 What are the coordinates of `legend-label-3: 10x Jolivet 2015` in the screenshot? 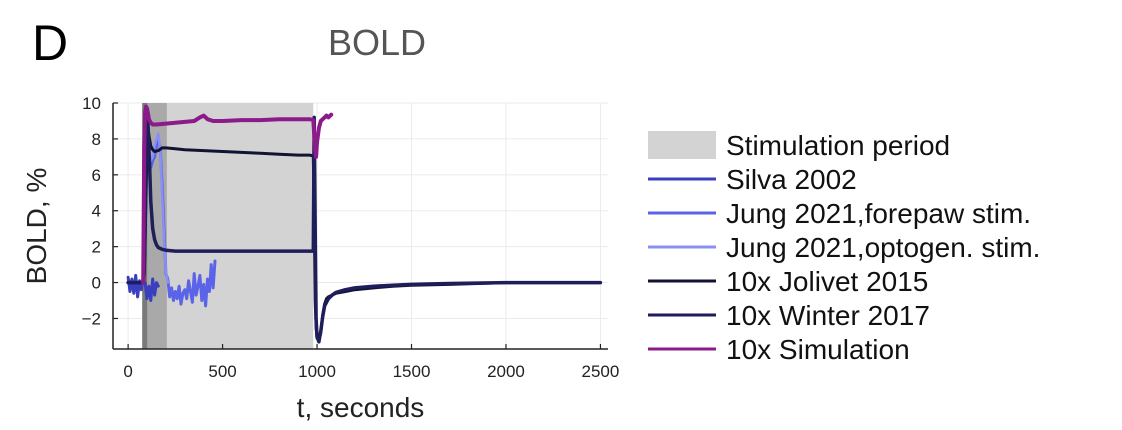 It's located at (827, 281).